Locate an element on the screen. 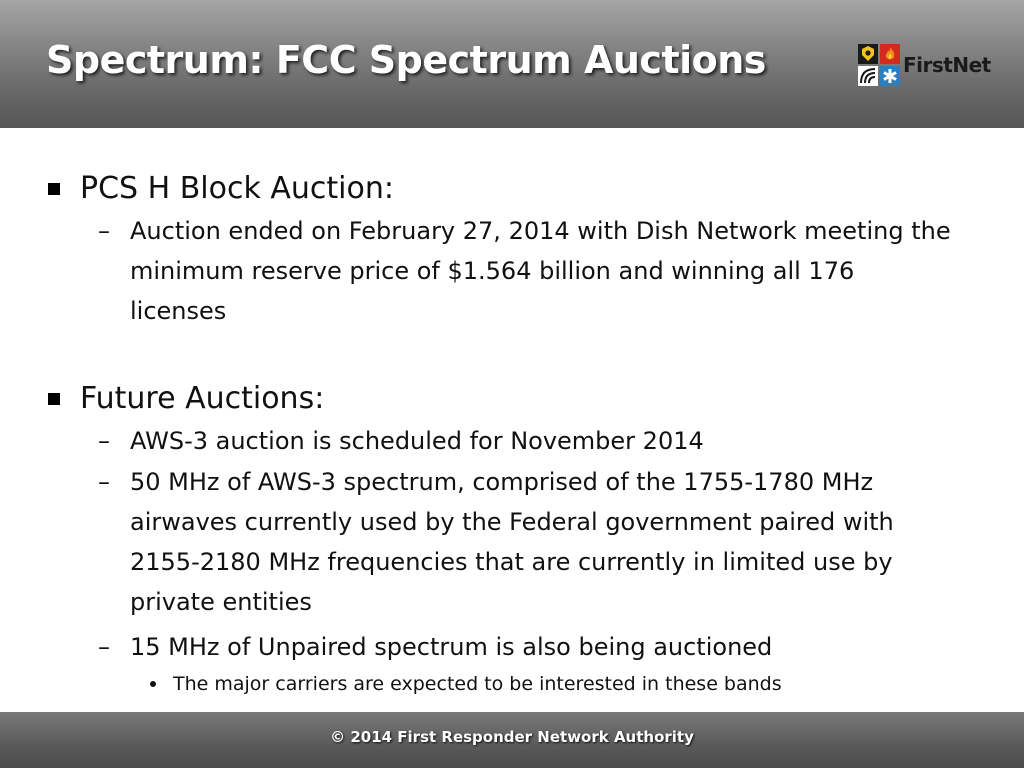 Image resolution: width=1024 pixels, height=768 pixels. section-heading: PCS H Block Auction: is located at coordinates (237, 188).